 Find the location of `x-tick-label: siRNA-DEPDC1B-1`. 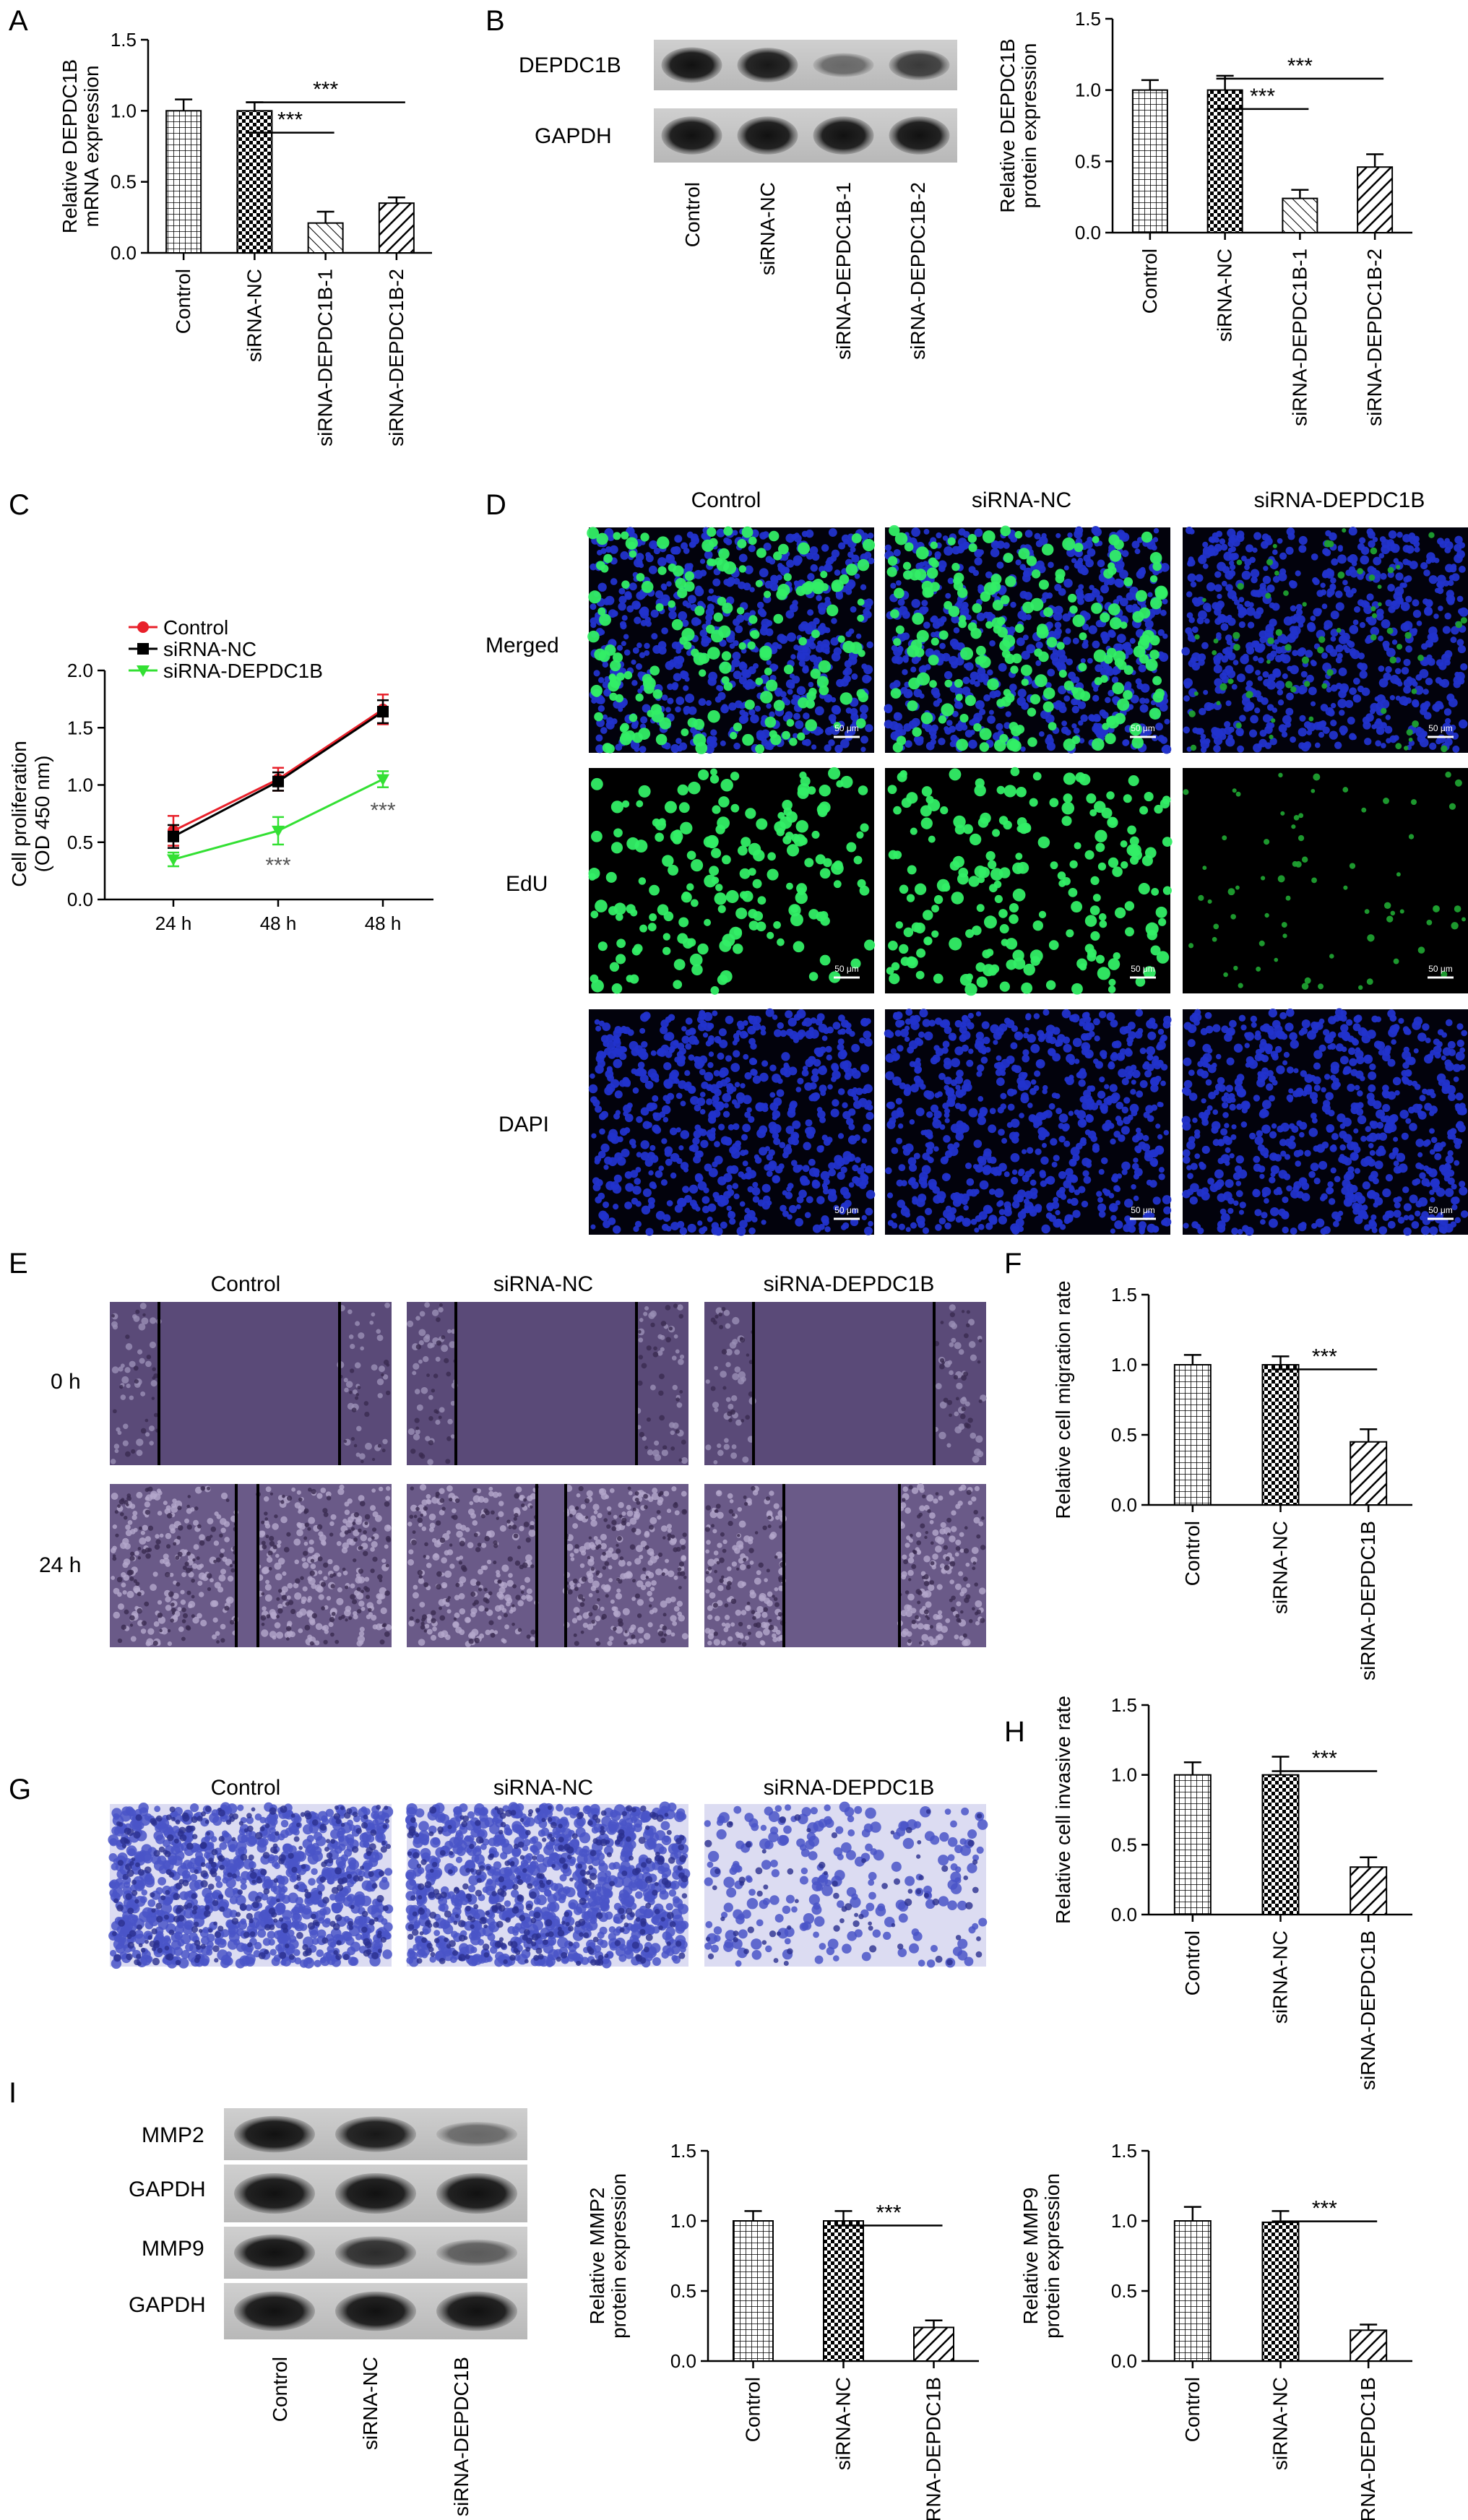

x-tick-label: siRNA-DEPDC1B-1 is located at coordinates (1299, 337).